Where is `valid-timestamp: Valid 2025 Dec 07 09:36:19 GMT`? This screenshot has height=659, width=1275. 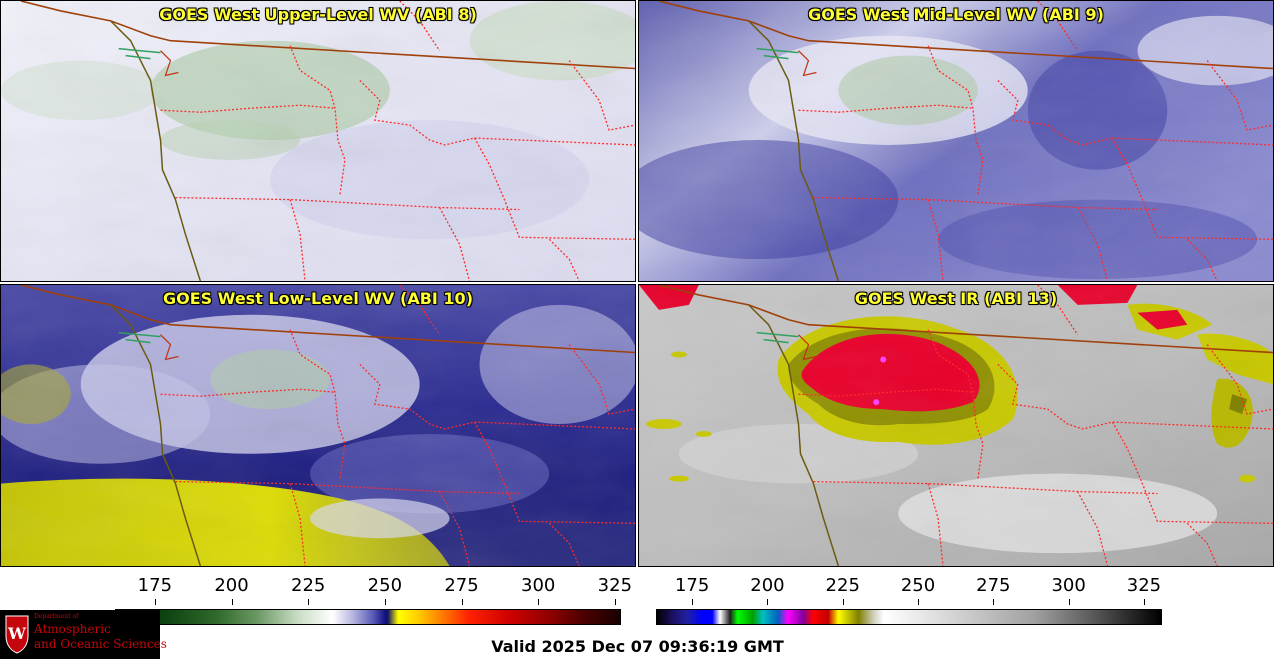
valid-timestamp: Valid 2025 Dec 07 09:36:19 GMT is located at coordinates (637, 646).